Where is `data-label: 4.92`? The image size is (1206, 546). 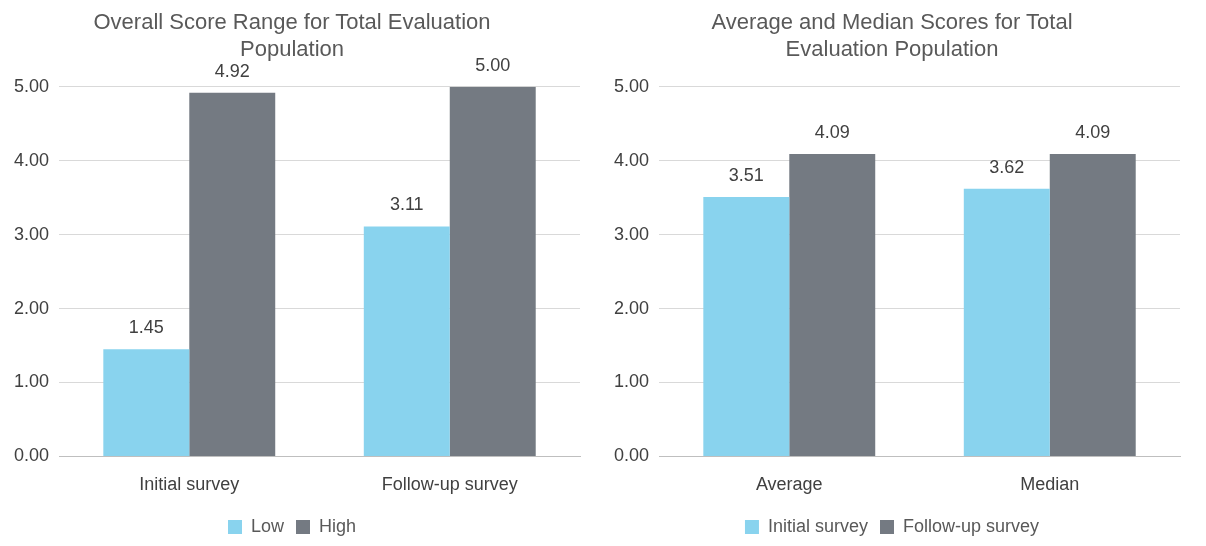 data-label: 4.92 is located at coordinates (232, 70).